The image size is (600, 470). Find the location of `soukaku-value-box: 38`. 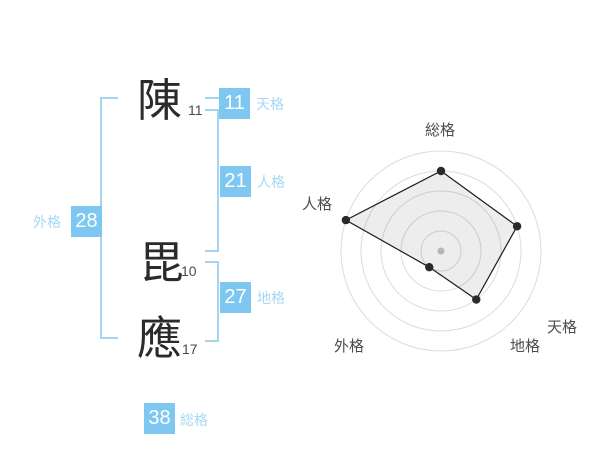

soukaku-value-box: 38 is located at coordinates (159, 418).